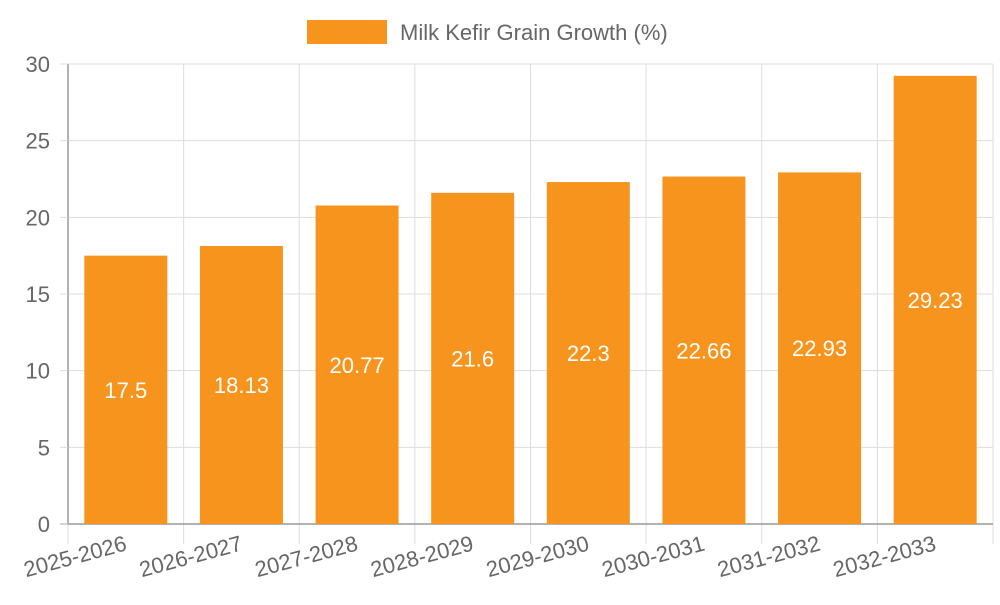 This screenshot has width=1000, height=605. Describe the element at coordinates (38, 217) in the screenshot. I see `y-tick-label: 20` at that location.